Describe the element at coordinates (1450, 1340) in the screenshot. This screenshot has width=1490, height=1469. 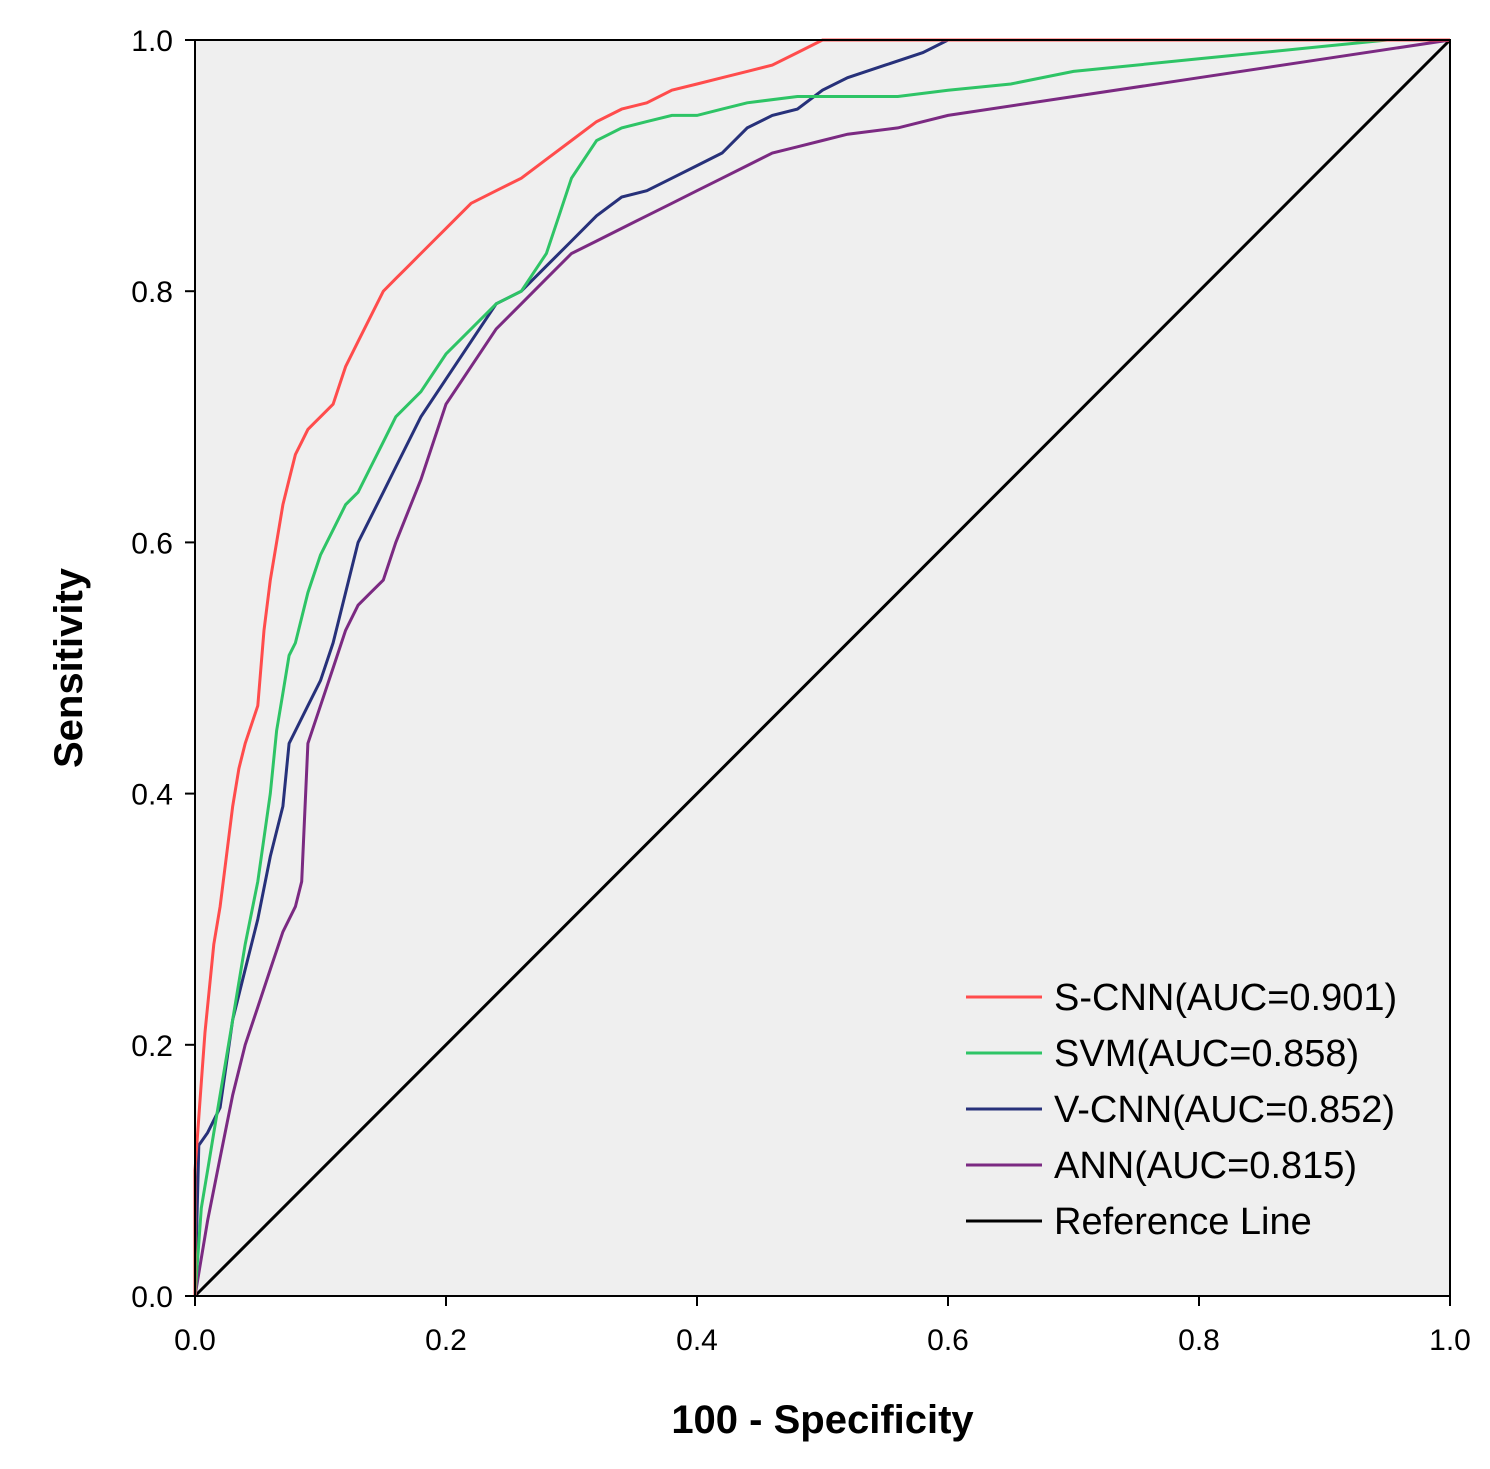
I see `x-tick-label: 1.0` at that location.